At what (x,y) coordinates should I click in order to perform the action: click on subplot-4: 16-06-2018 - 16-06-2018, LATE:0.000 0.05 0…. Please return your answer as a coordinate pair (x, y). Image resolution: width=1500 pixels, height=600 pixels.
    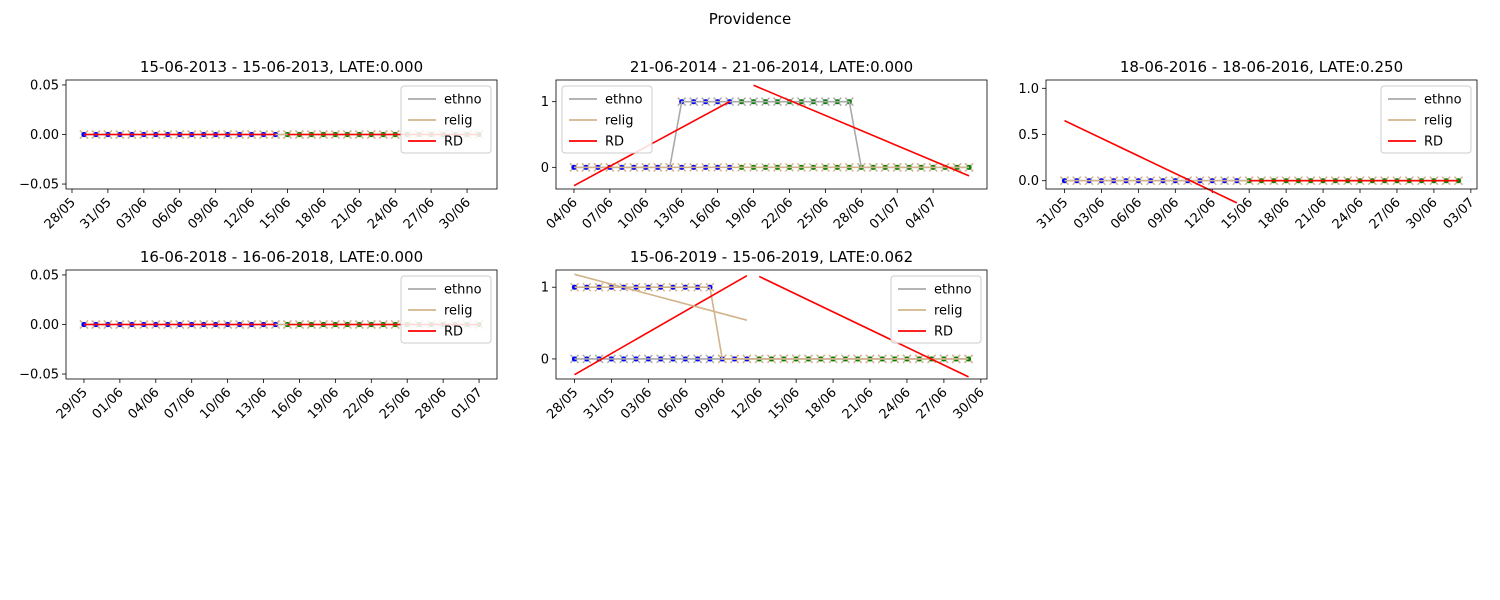
    Looking at the image, I should click on (258, 335).